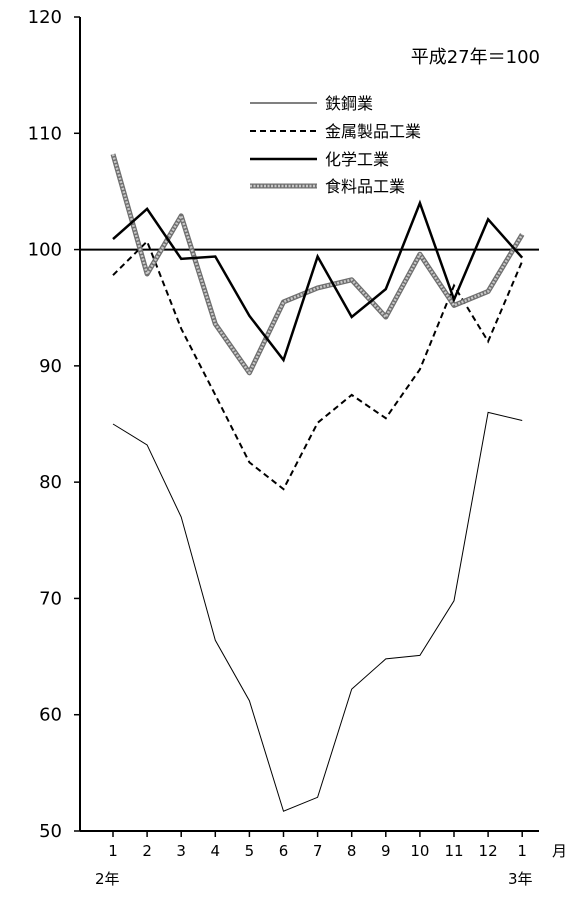 This screenshot has width=571, height=900. Describe the element at coordinates (107, 879) in the screenshot. I see `start-year-label: 2年` at that location.